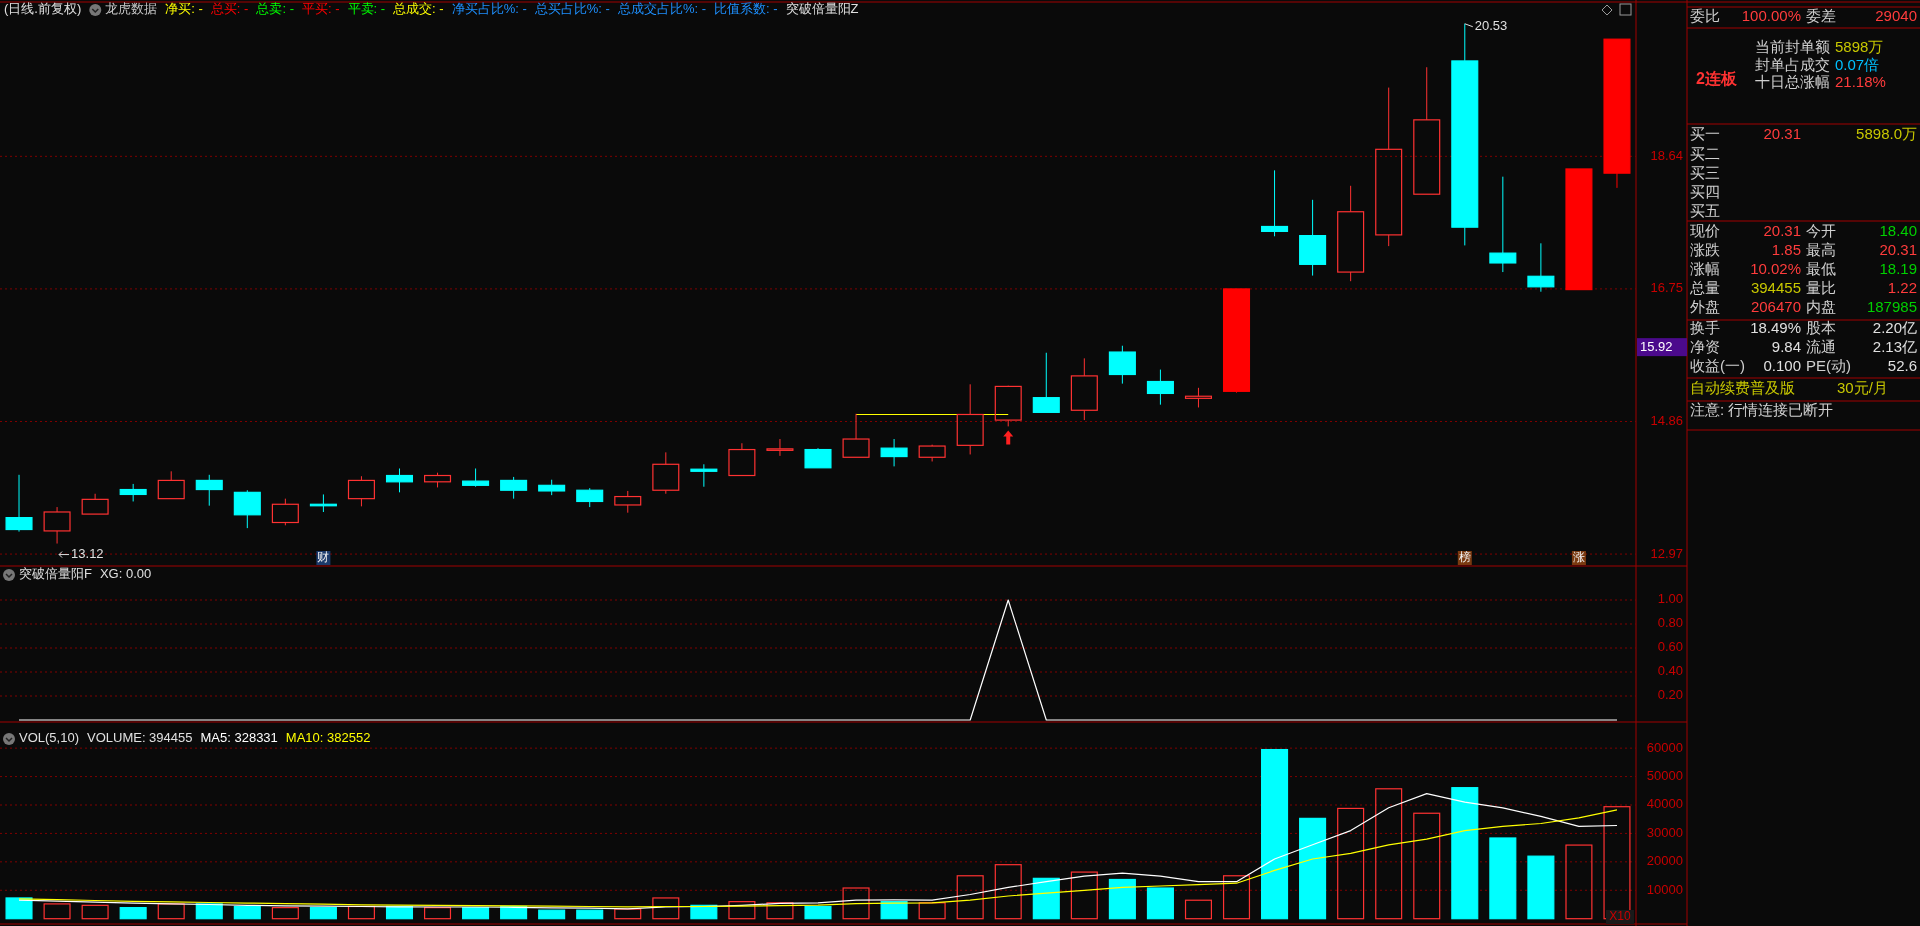 The height and width of the screenshot is (926, 1920). What do you see at coordinates (822, 9) in the screenshot?
I see `annotation: 突破倍量阳Z` at bounding box center [822, 9].